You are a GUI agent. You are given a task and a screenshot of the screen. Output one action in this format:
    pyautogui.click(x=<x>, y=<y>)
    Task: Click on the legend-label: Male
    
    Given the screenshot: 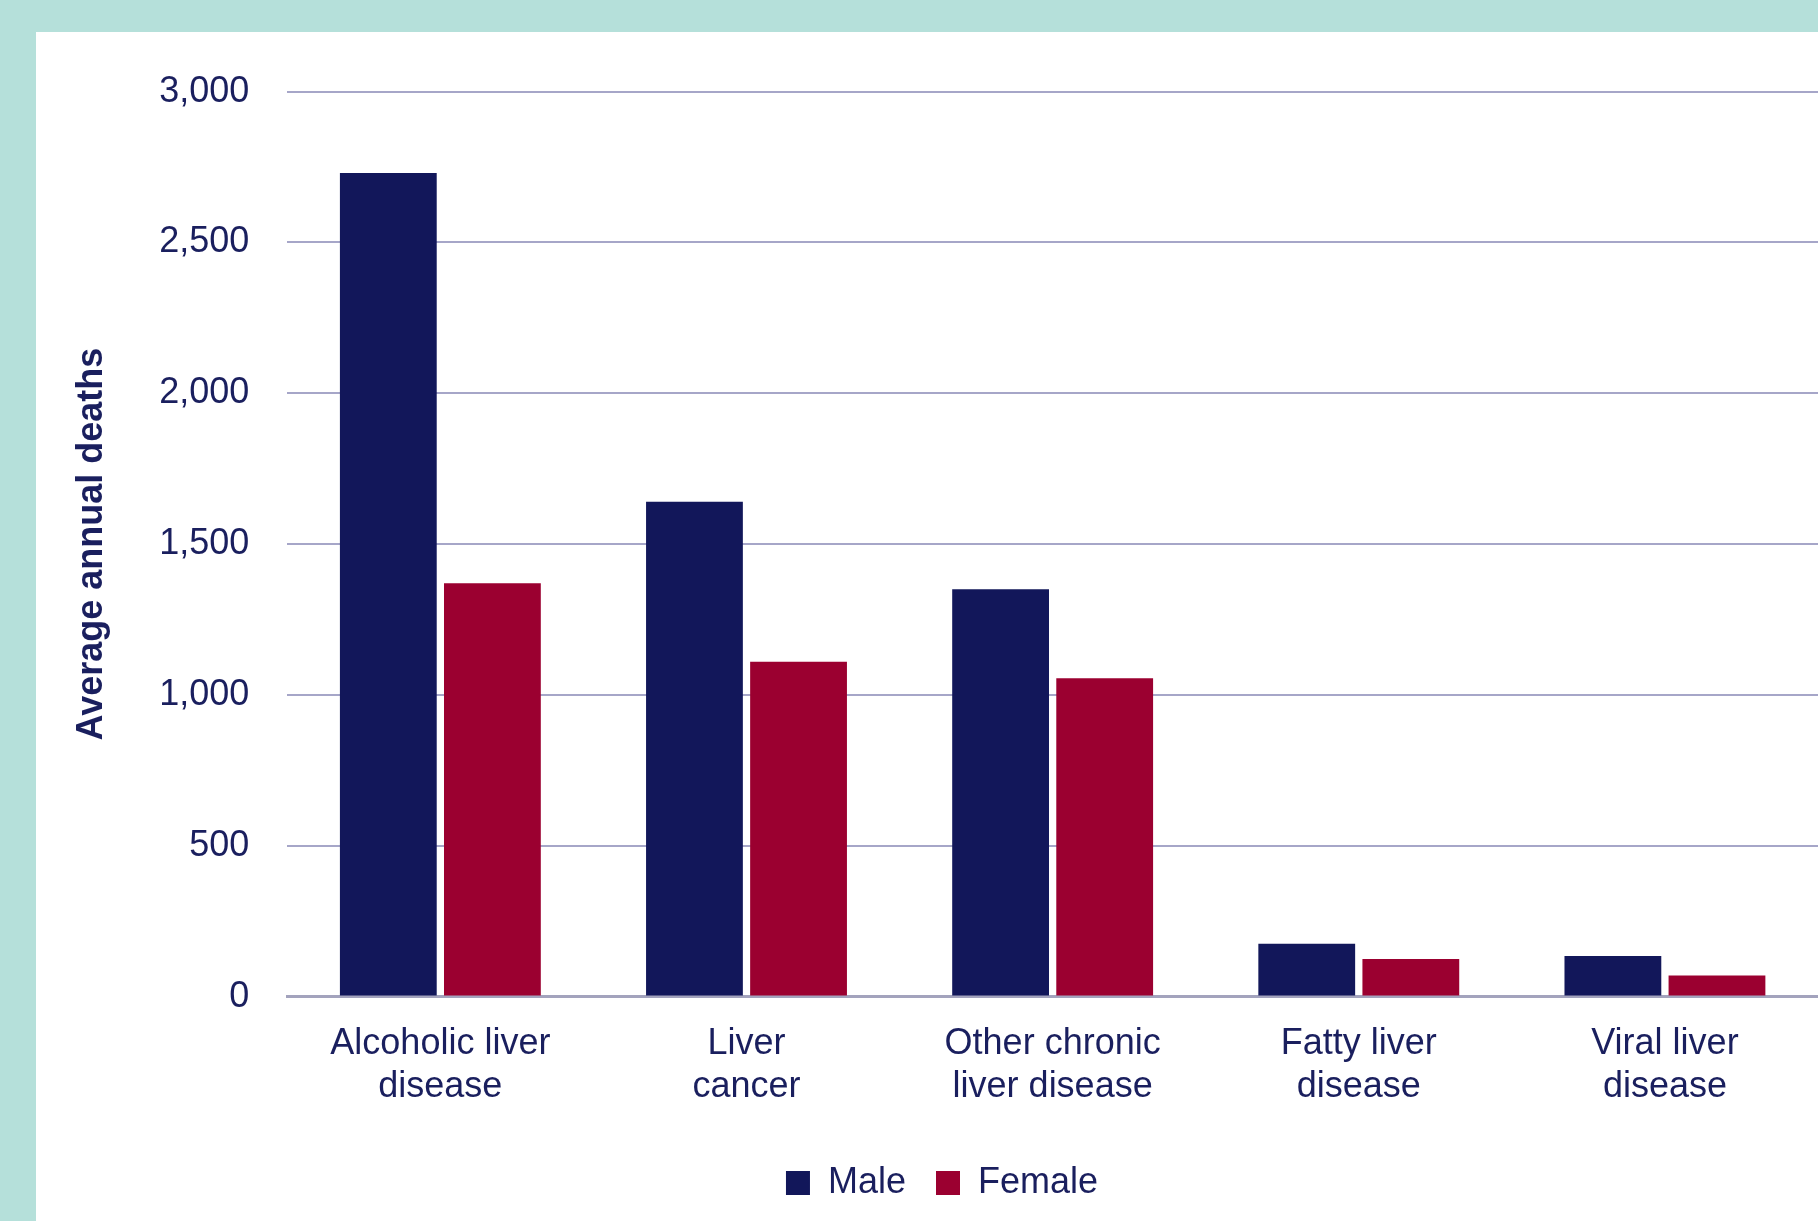 What is the action you would take?
    pyautogui.click(x=866, y=1180)
    